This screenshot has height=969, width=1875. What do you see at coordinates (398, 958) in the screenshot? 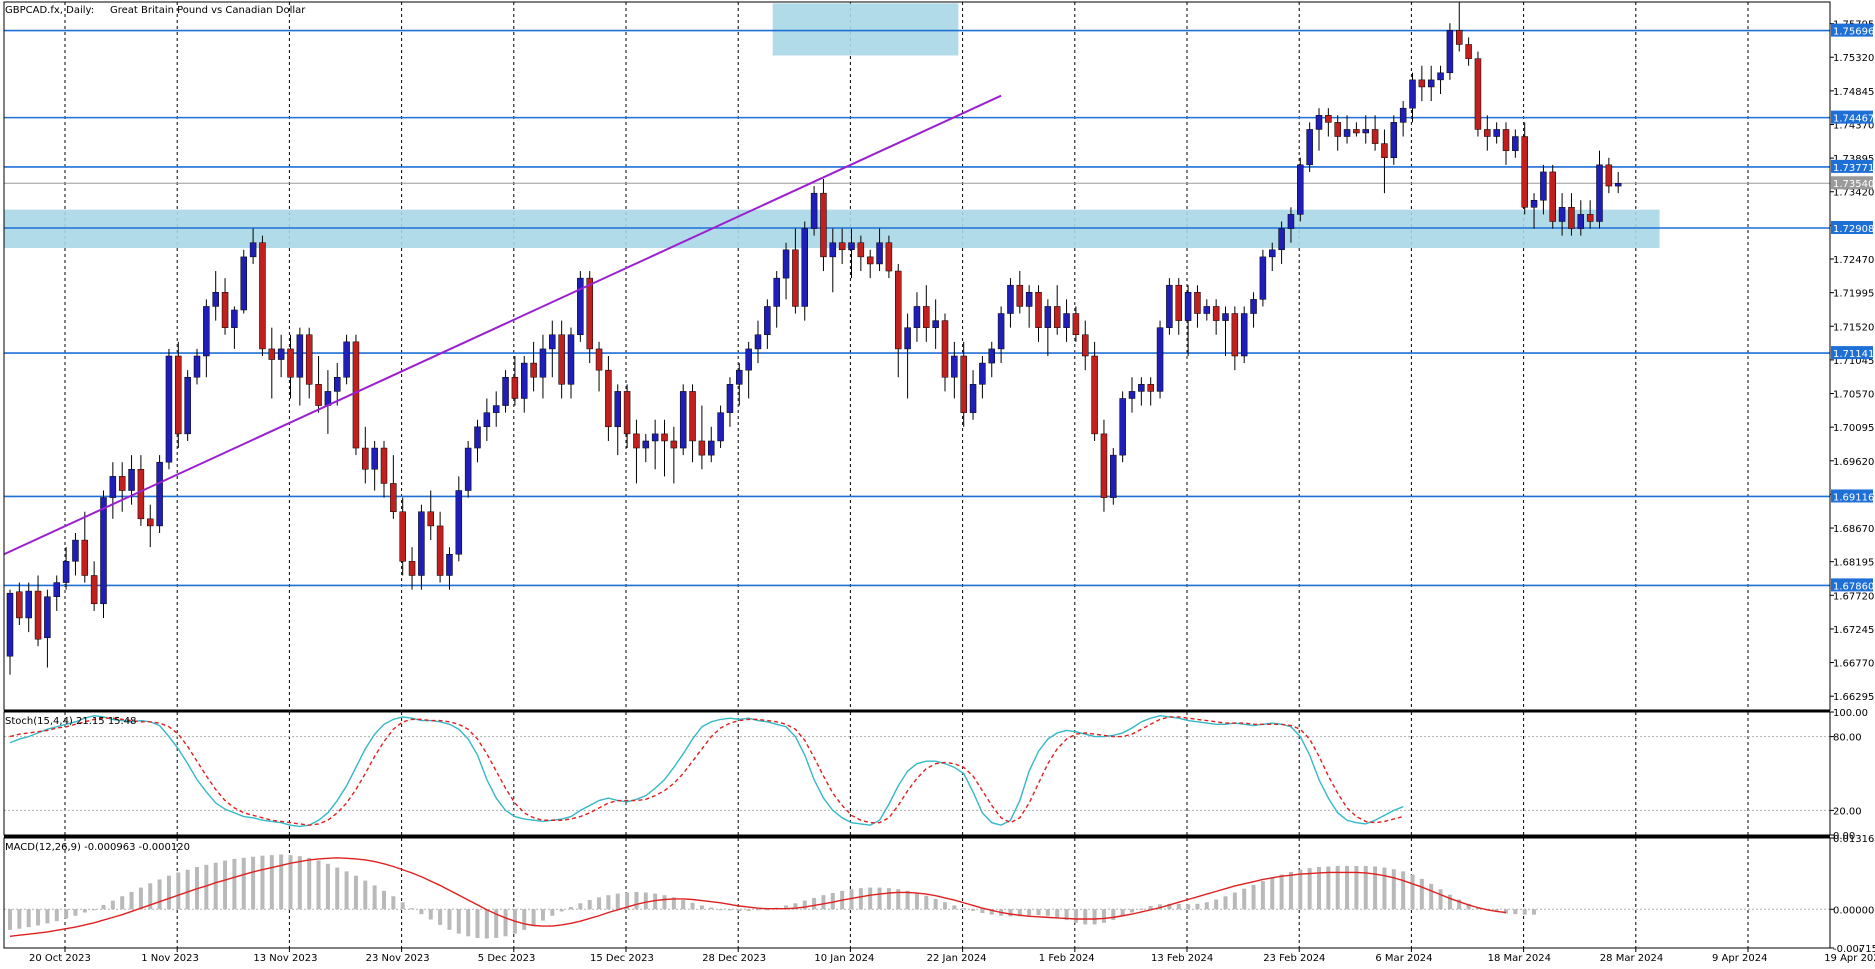
I see `x-tick-label: 23 Nov 2023` at bounding box center [398, 958].